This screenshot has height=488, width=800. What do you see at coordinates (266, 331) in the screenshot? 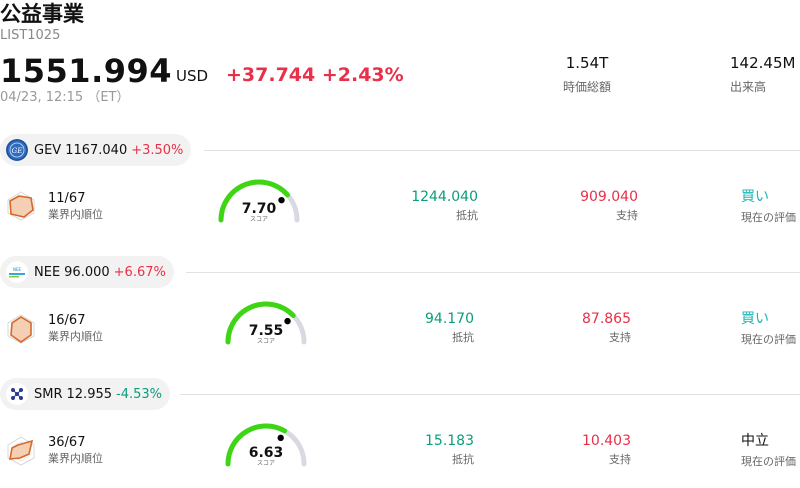
I see `score-value: 7.55` at bounding box center [266, 331].